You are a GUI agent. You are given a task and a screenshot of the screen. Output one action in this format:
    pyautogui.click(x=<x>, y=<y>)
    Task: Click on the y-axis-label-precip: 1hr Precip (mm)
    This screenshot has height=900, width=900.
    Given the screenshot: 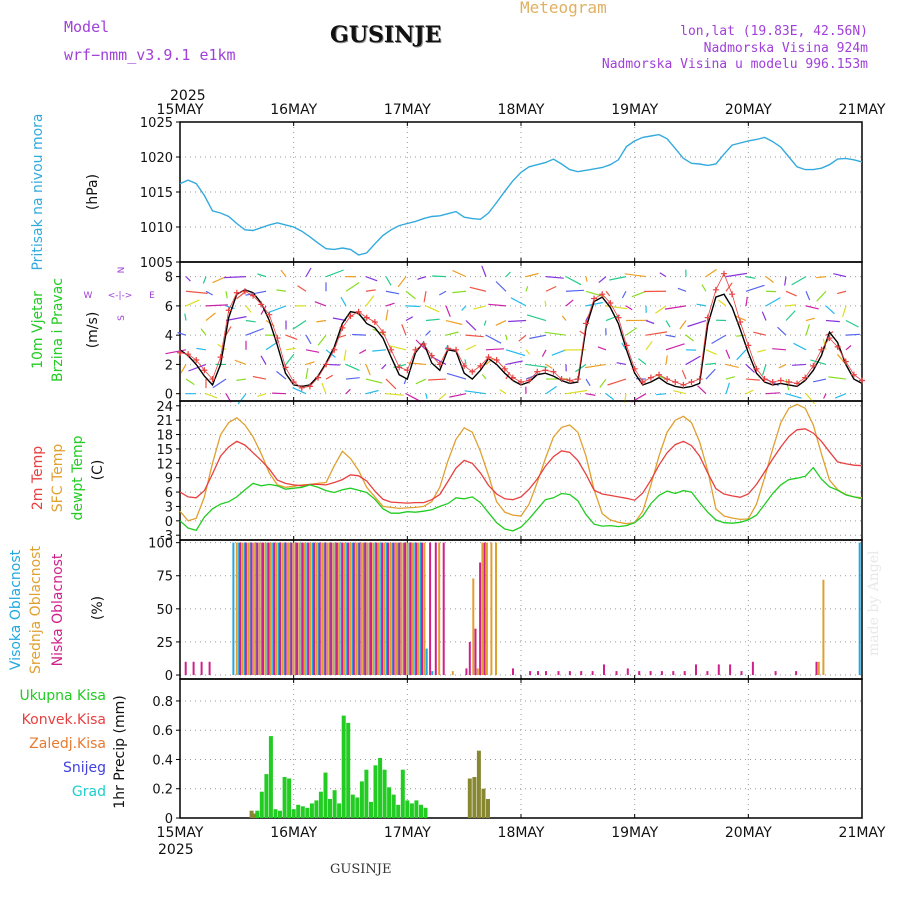 What is the action you would take?
    pyautogui.click(x=120, y=751)
    